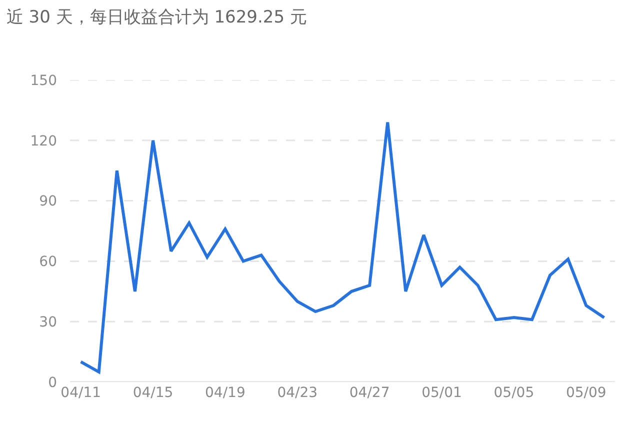  What do you see at coordinates (52, 382) in the screenshot?
I see `y-tick-label: 0` at bounding box center [52, 382].